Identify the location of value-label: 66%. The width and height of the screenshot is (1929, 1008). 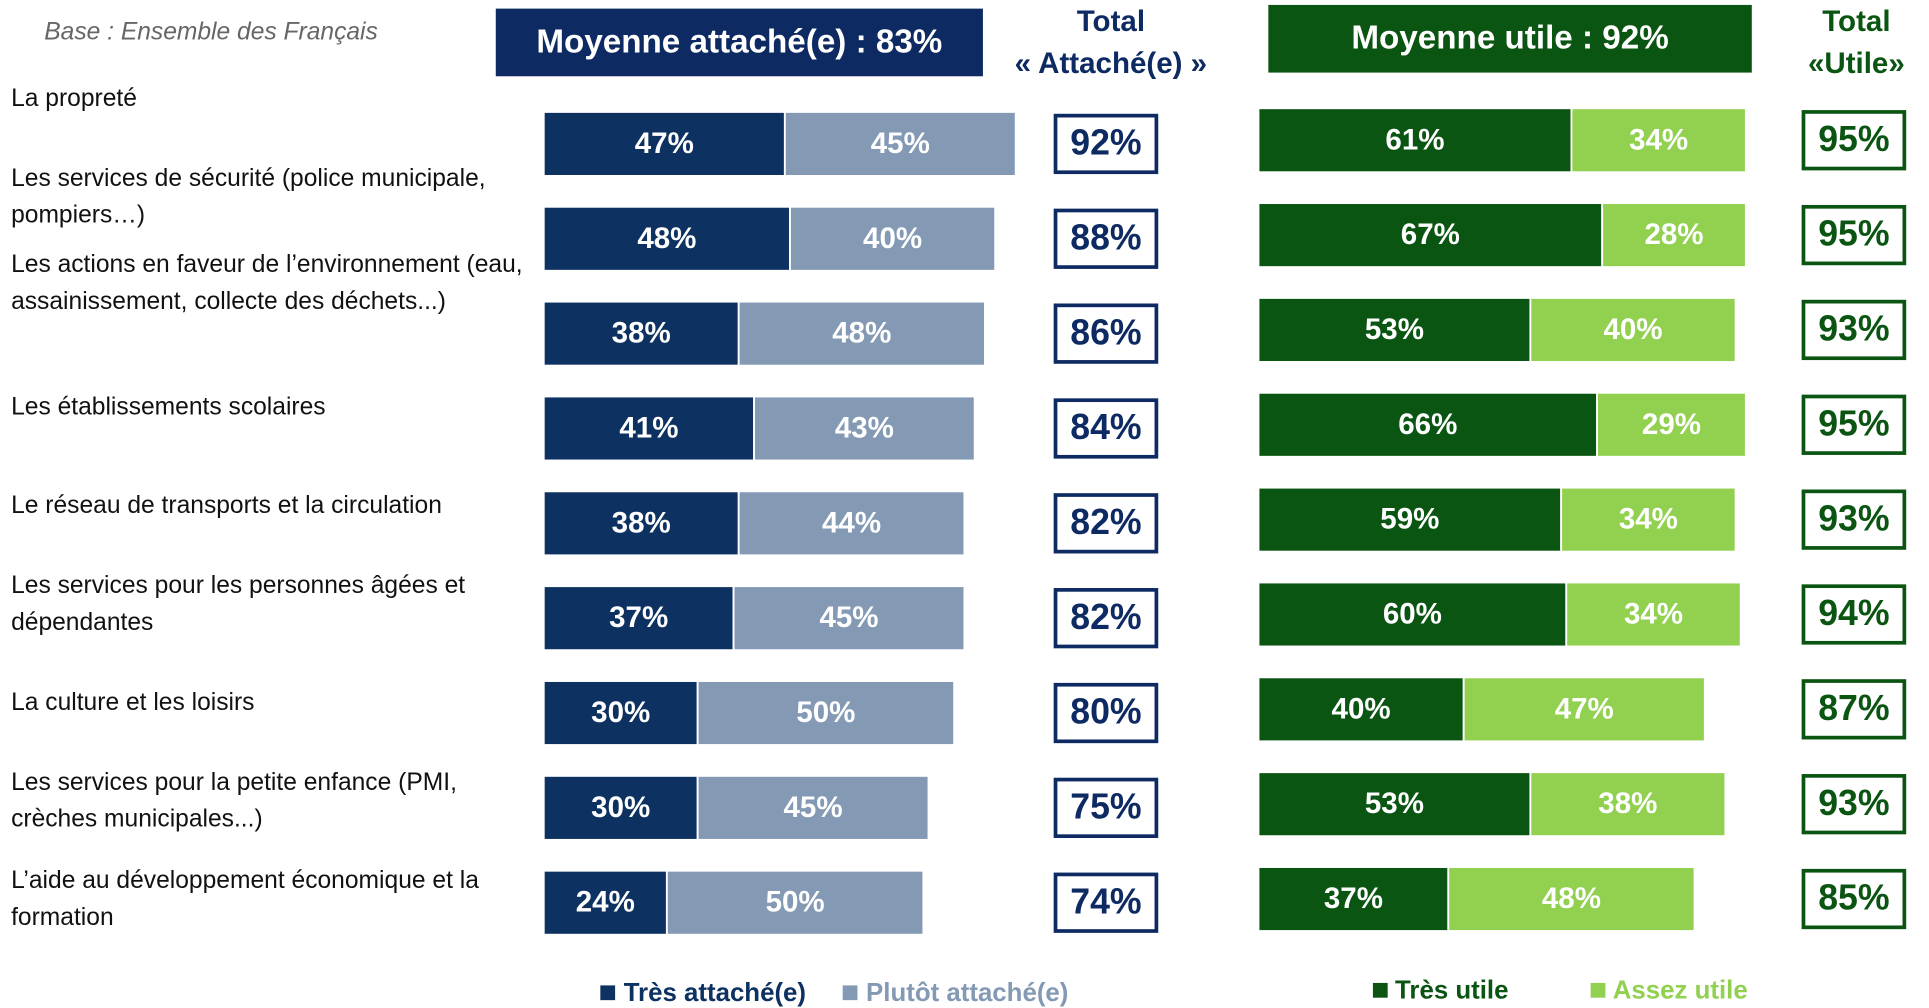
(1427, 424).